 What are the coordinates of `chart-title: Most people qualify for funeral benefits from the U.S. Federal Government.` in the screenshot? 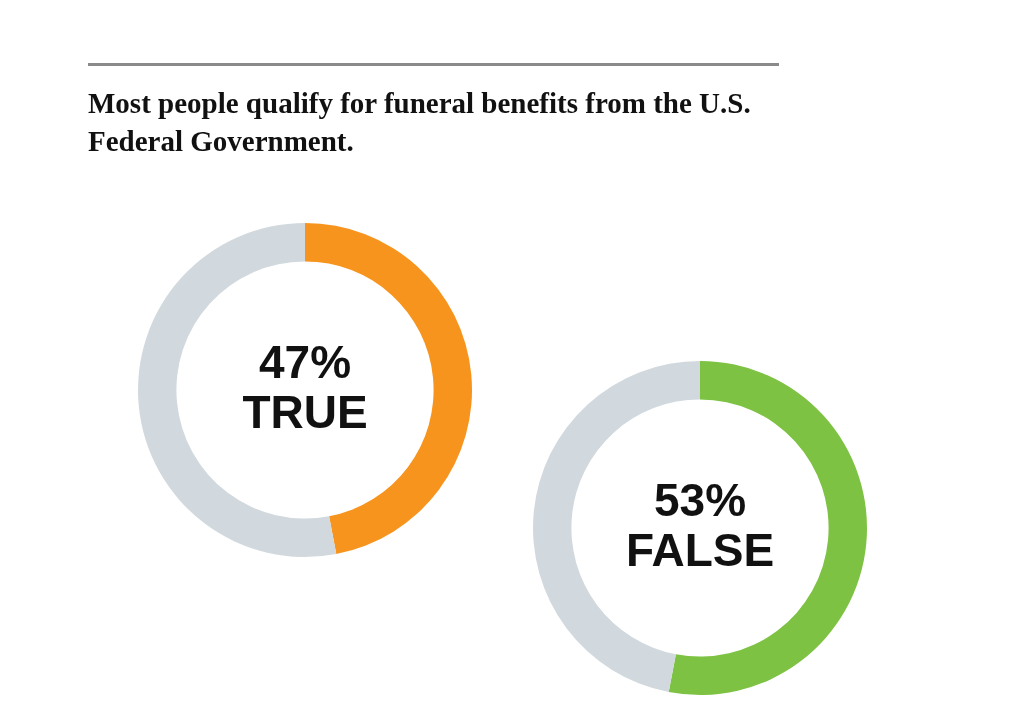 It's located at (420, 122).